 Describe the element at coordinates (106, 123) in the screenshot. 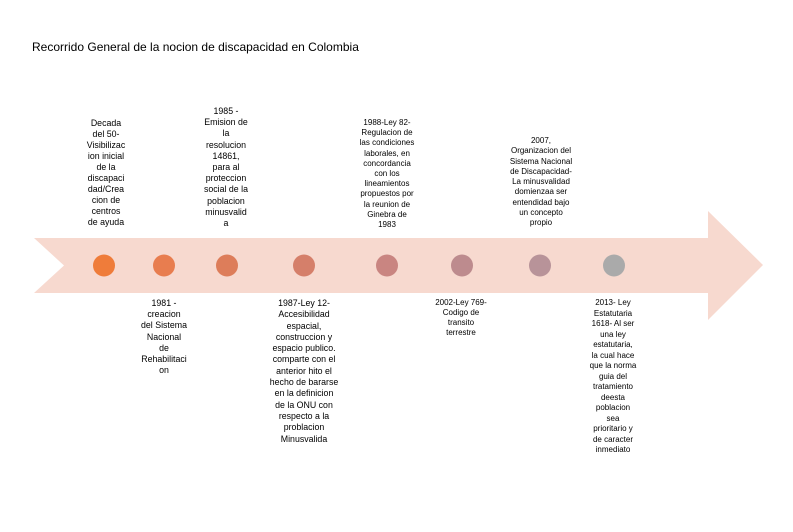

I see `milestone-label-line: Decada` at that location.